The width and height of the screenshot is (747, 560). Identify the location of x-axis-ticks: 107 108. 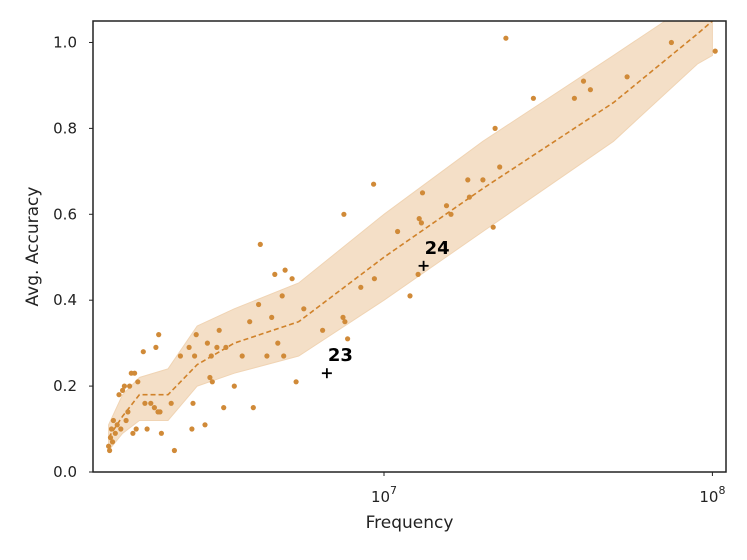
(548, 489).